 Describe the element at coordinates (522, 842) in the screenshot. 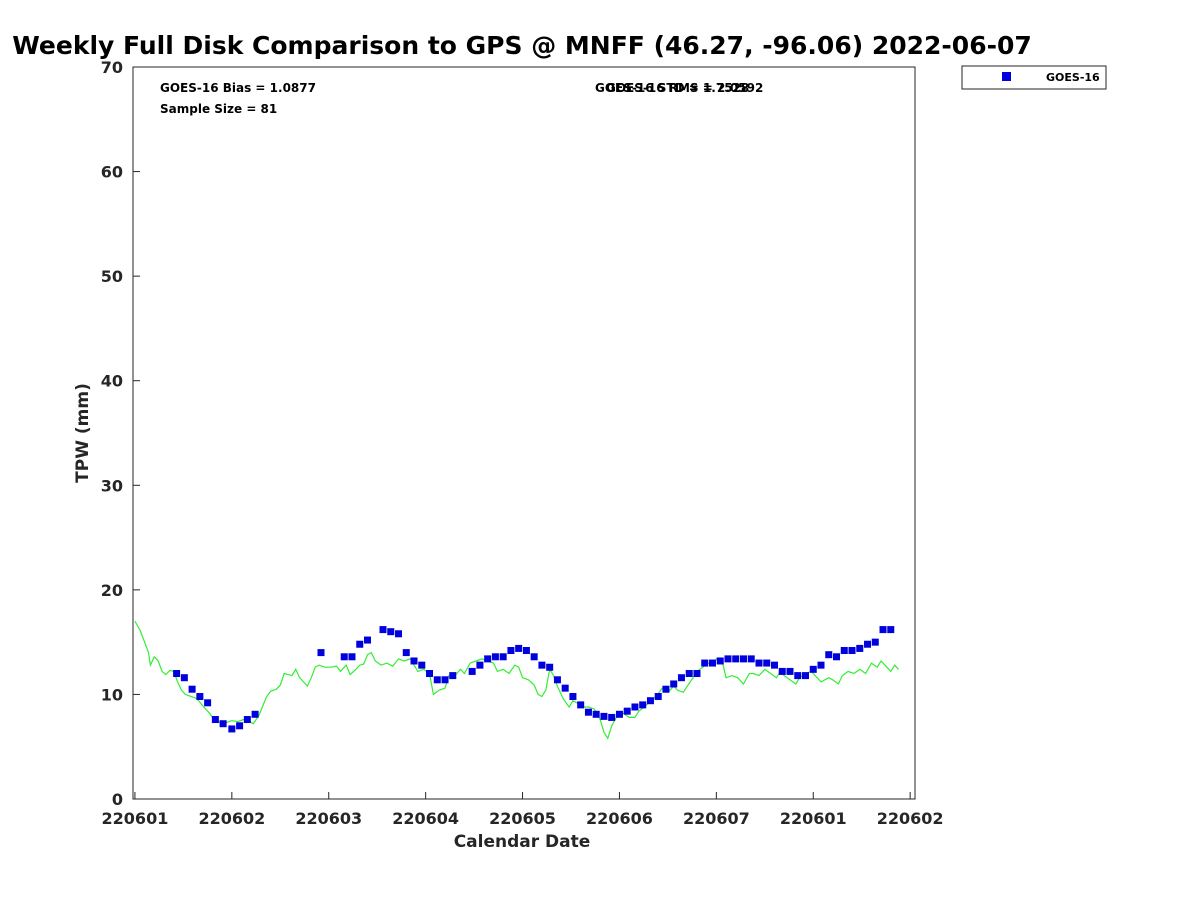

I see `x-axis-label: Calendar Date` at that location.